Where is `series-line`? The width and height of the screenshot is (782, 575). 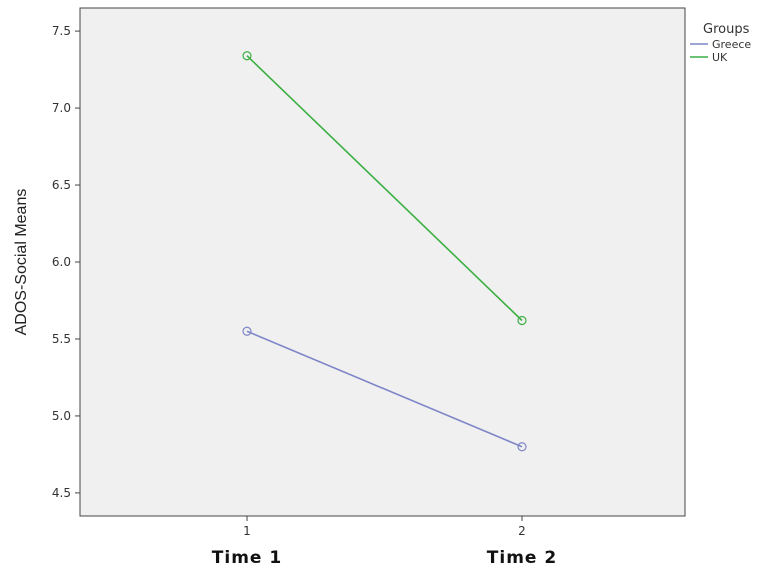
series-line is located at coordinates (384, 389).